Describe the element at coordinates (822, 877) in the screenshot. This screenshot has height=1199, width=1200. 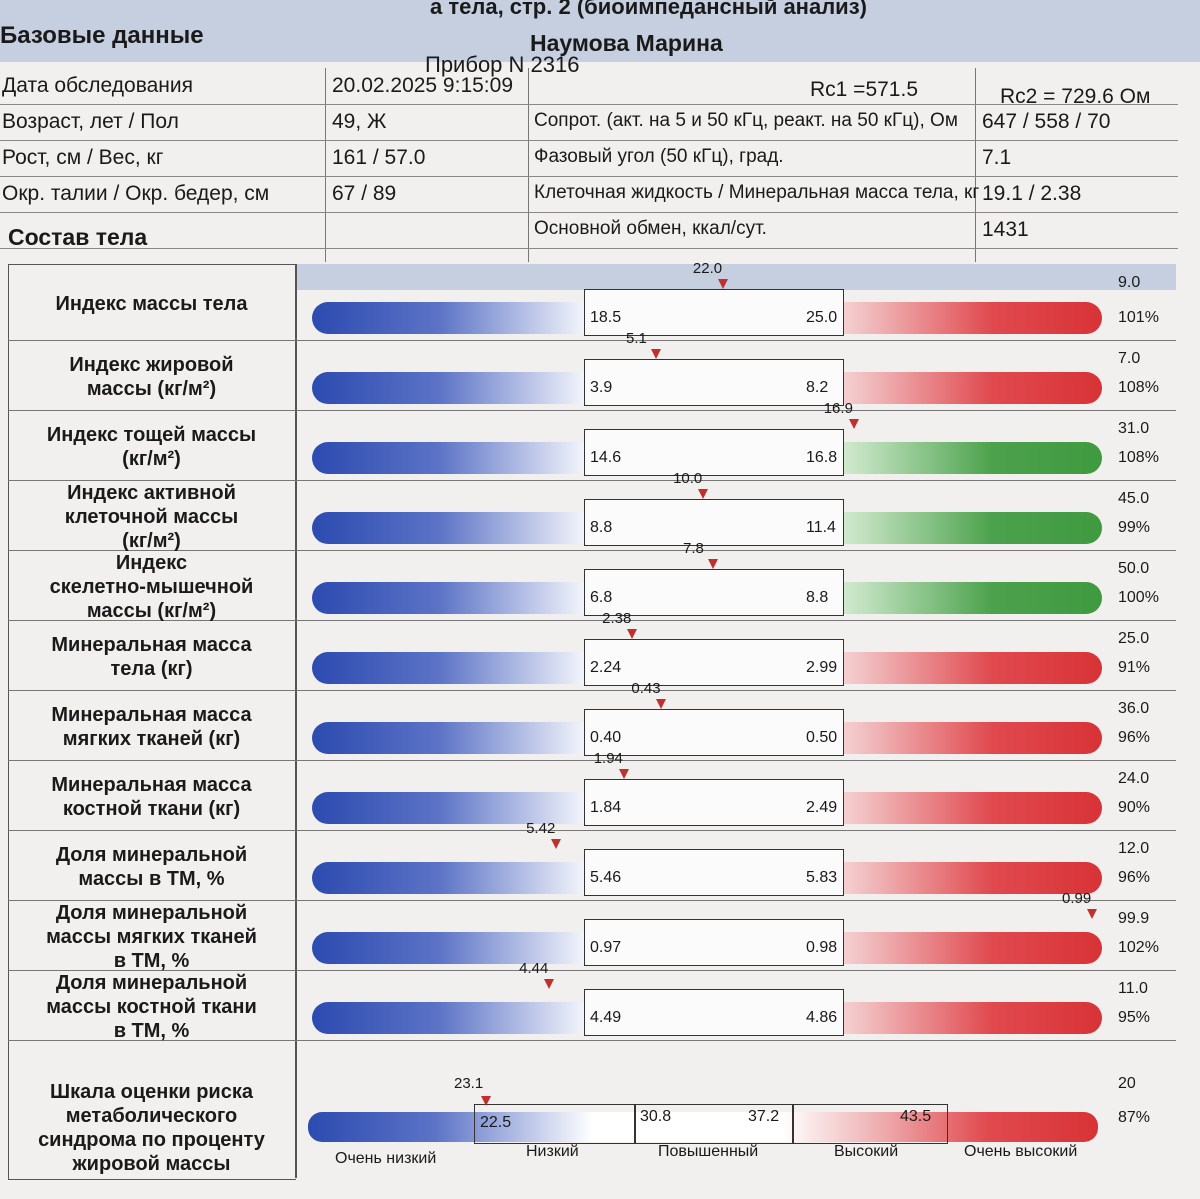
I see `norm-high: 5.83` at that location.